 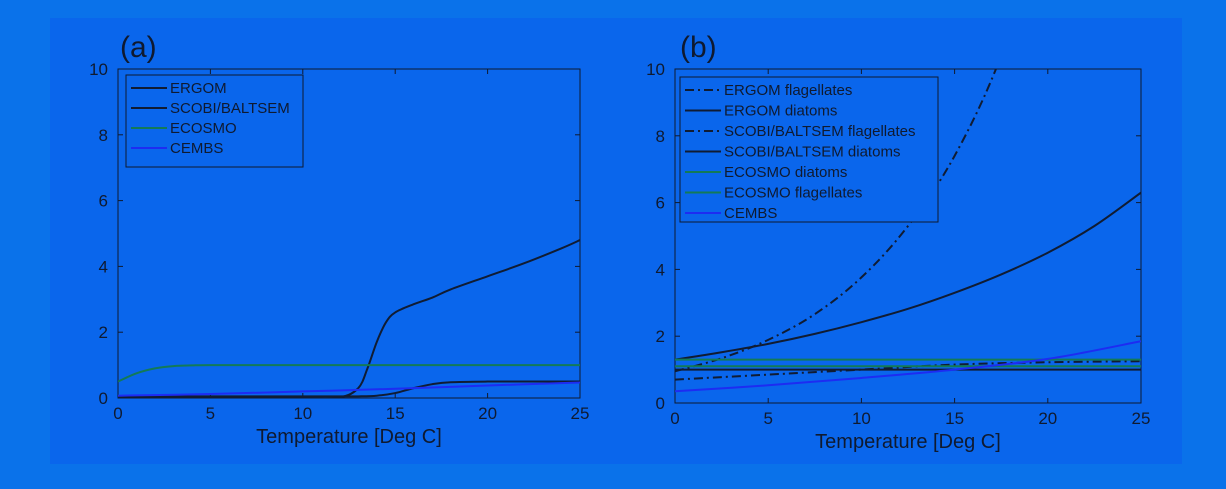 What do you see at coordinates (198, 88) in the screenshot?
I see `legend-entry: ERGOM` at bounding box center [198, 88].